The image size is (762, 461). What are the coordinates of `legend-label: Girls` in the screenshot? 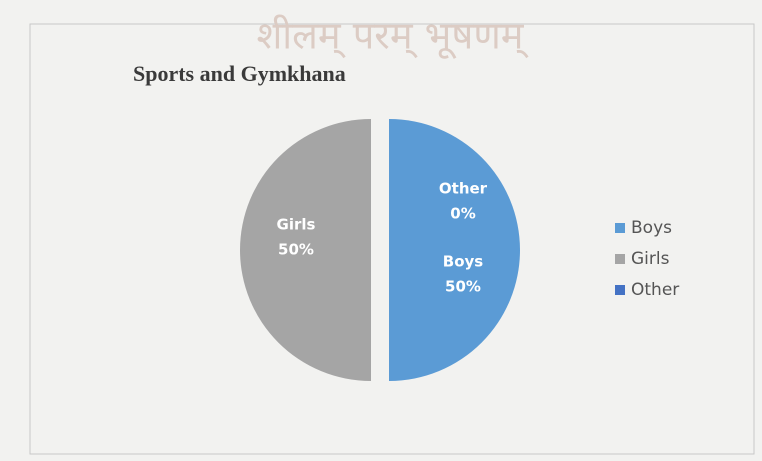 It's located at (650, 259).